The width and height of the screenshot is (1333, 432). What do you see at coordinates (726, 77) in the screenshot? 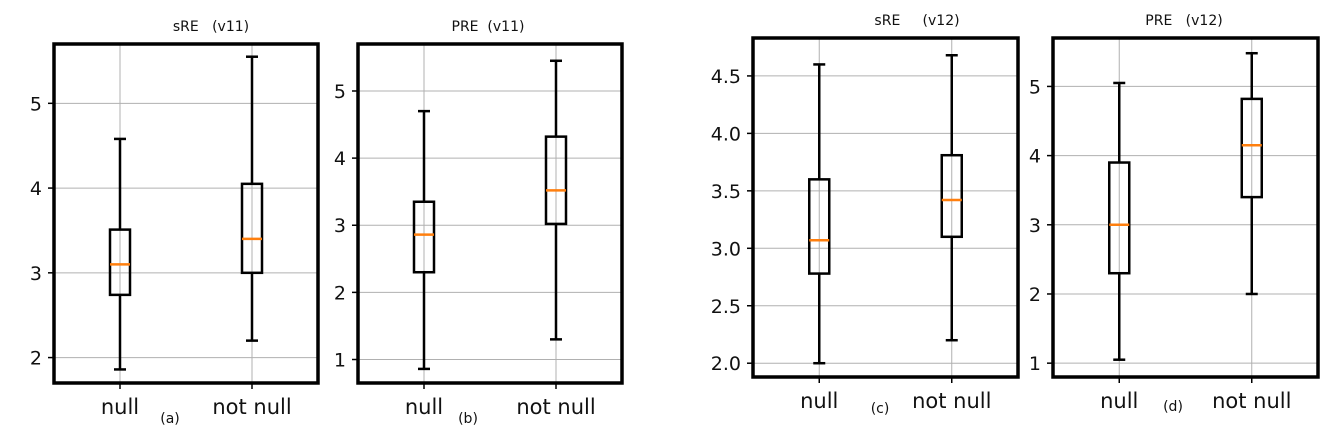
I see `y-tick-label: 4.5` at bounding box center [726, 77].